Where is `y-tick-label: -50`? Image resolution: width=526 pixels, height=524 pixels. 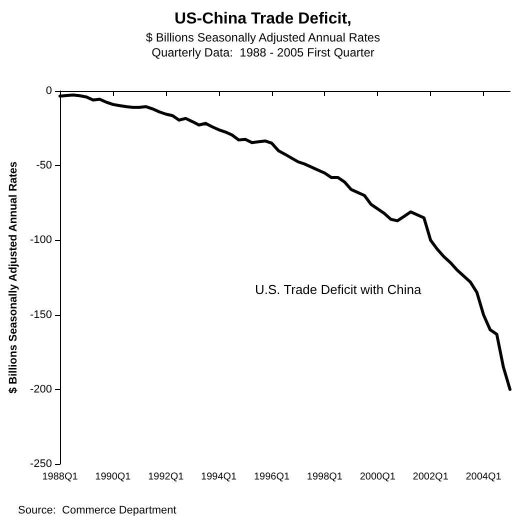 y-tick-label: -50 is located at coordinates (44, 166).